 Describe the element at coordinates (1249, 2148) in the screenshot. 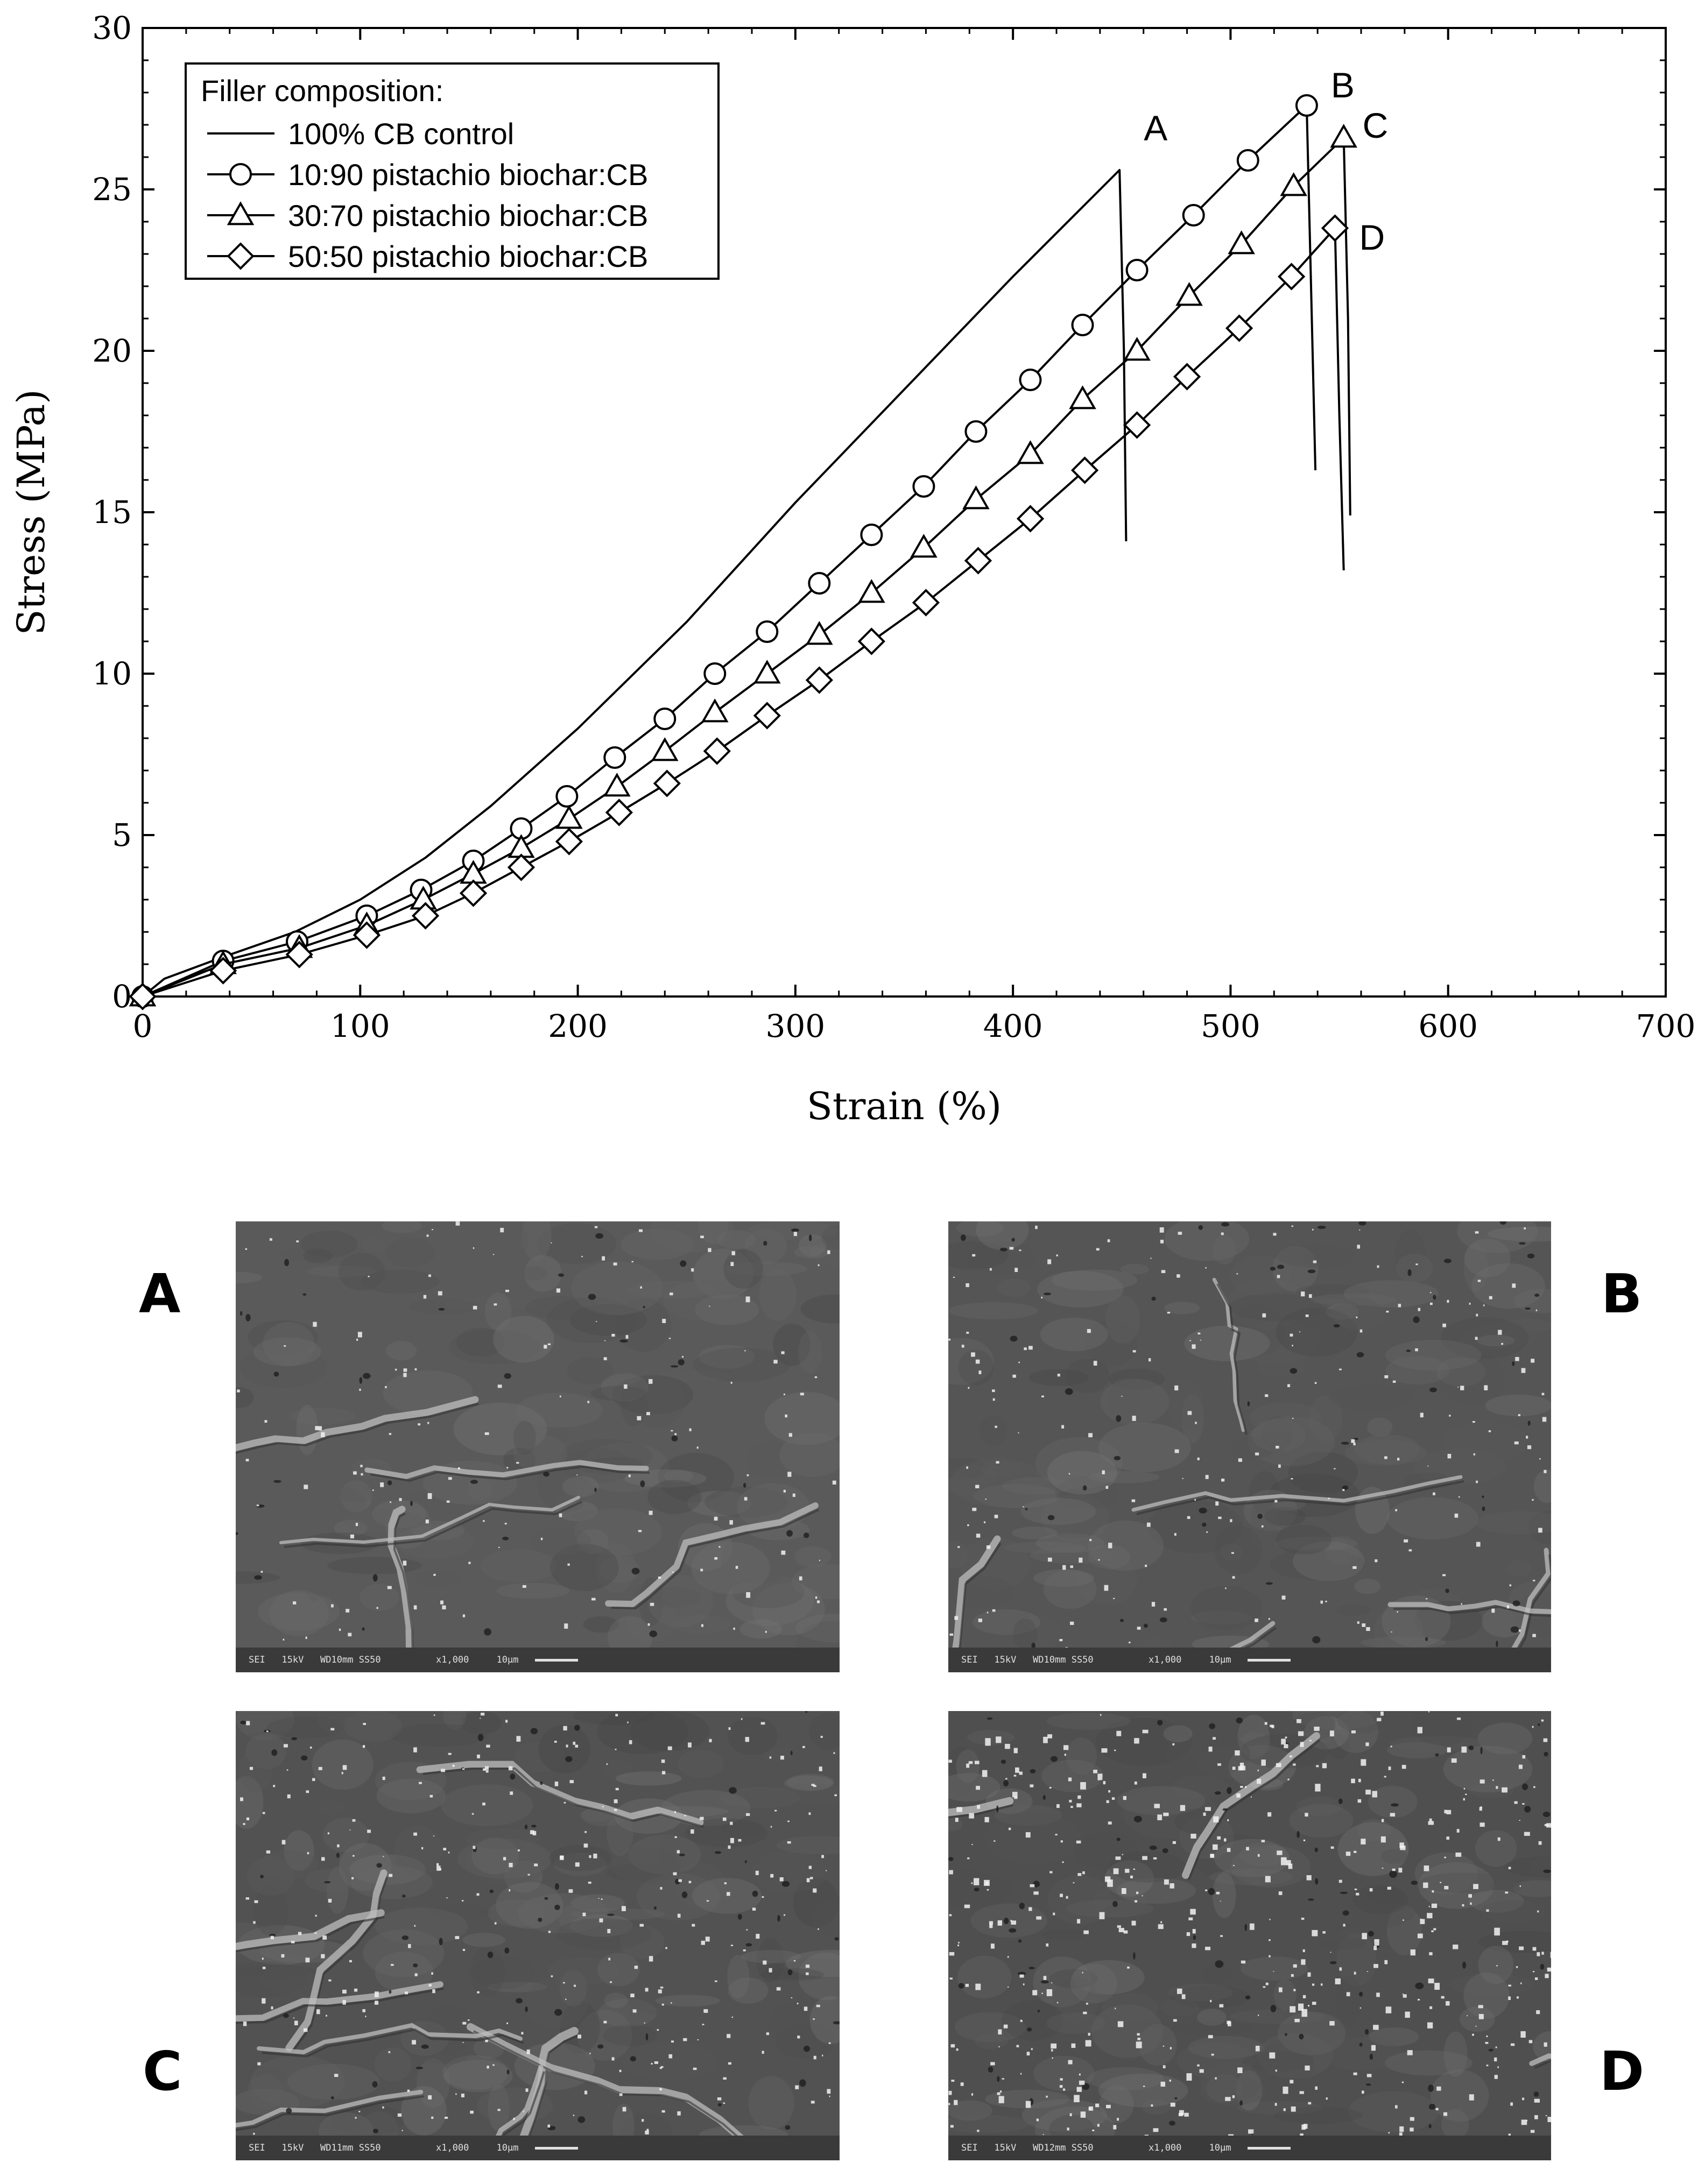

I see `sem-caption-d: SEI 15kV WD12mm SS50 x1,000 10μm` at that location.